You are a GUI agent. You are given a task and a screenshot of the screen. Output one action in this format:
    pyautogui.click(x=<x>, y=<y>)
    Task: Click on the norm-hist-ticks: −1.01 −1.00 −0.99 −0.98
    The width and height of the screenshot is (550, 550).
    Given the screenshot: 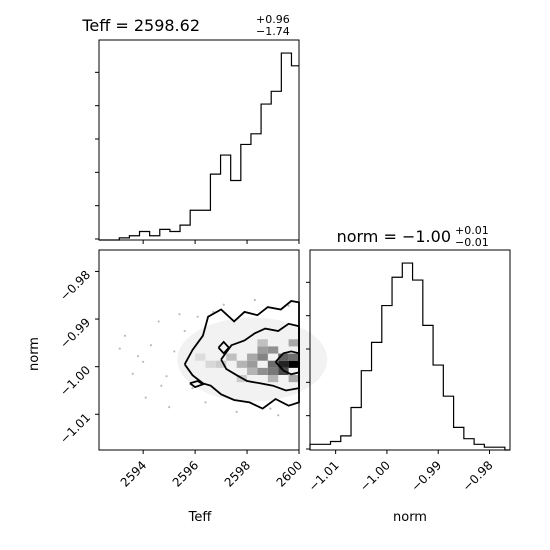 What is the action you would take?
    pyautogui.click(x=401, y=387)
    